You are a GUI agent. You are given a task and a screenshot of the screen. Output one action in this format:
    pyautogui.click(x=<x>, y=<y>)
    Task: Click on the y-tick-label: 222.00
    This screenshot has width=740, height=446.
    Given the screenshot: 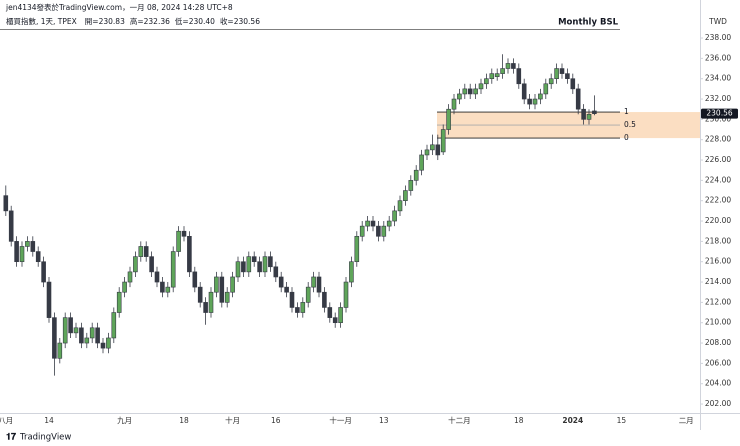 What is the action you would take?
    pyautogui.click(x=718, y=200)
    